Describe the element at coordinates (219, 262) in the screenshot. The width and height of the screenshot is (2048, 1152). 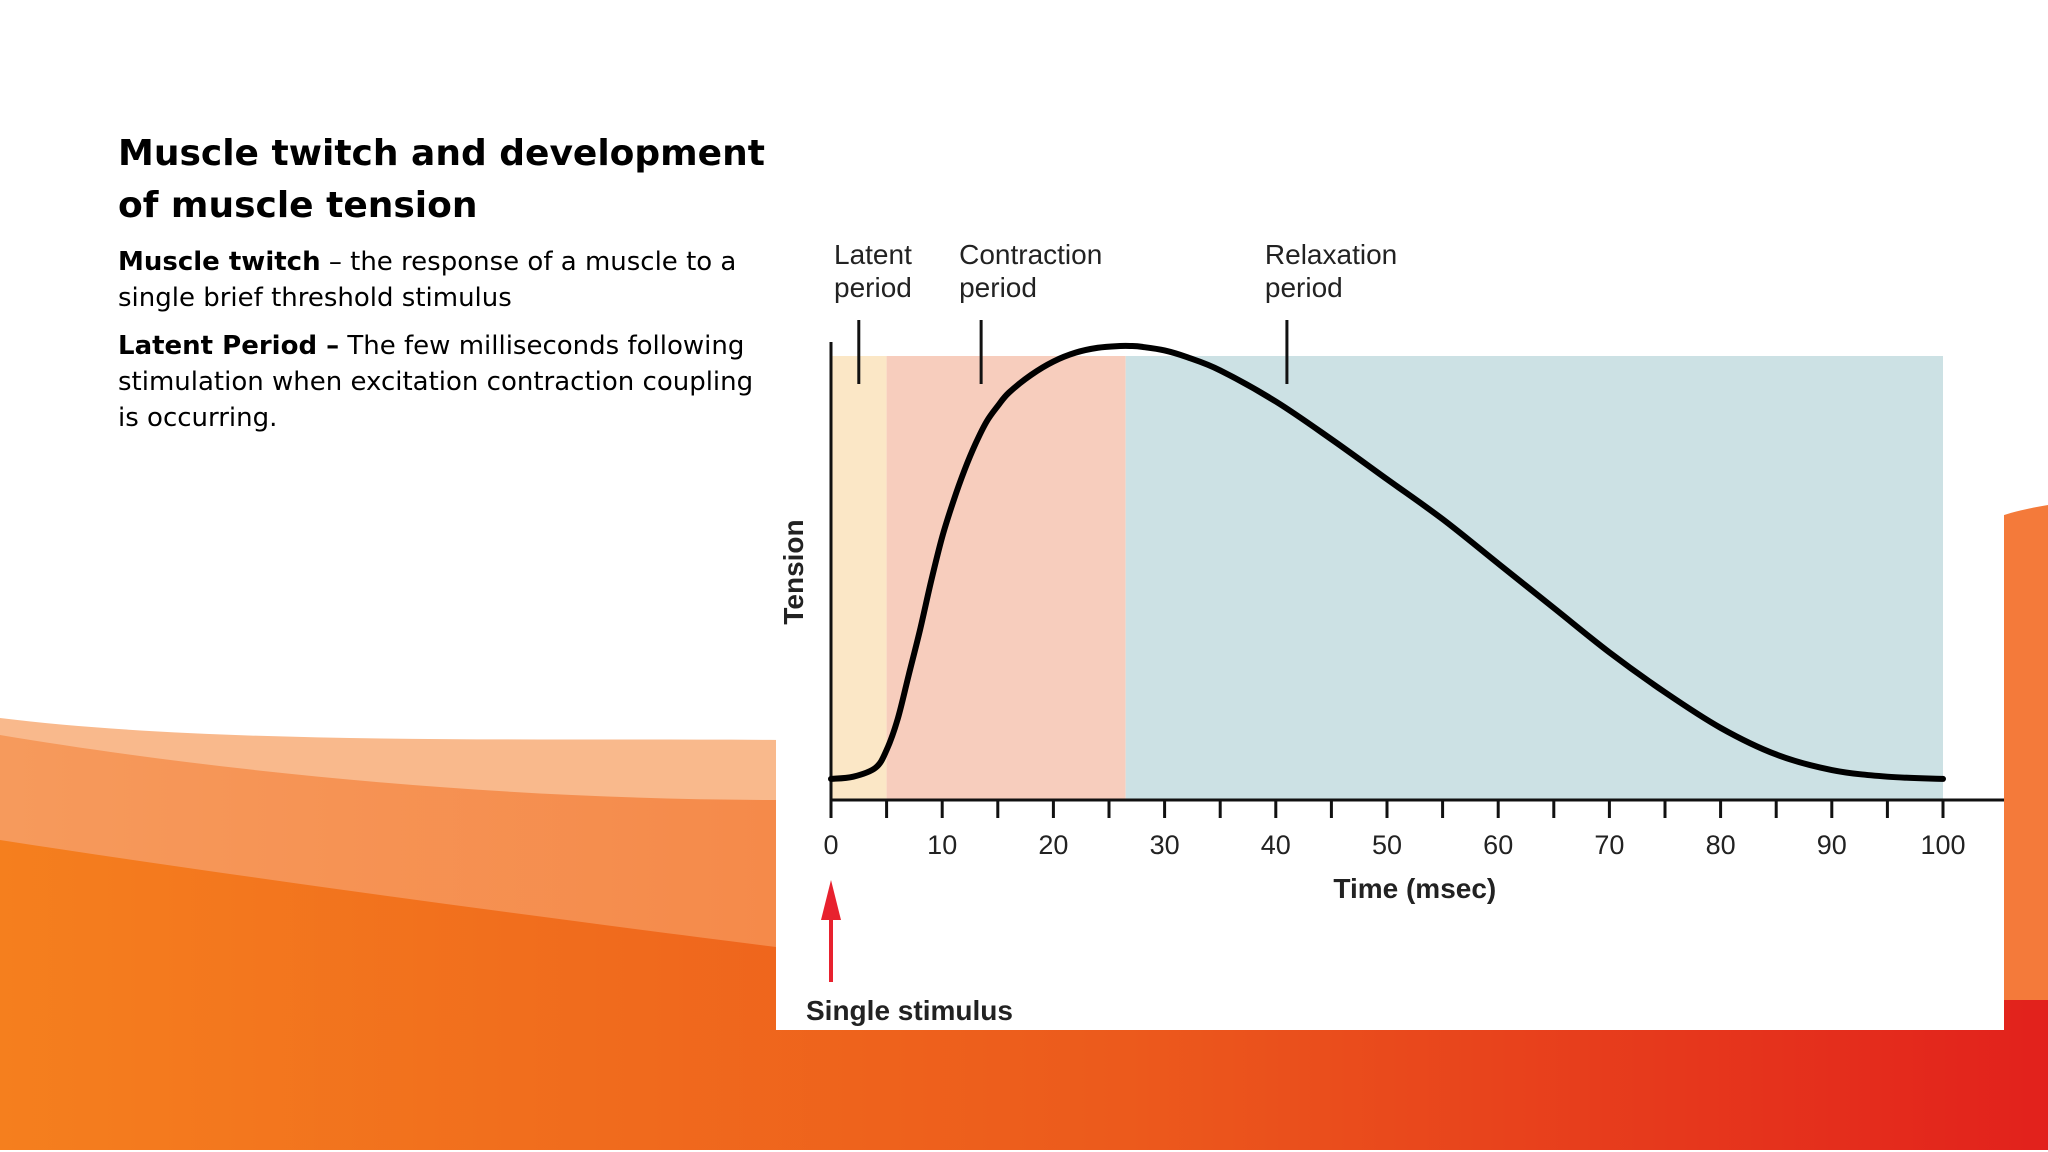
I see `term-muscle-twitch: Muscle twitch` at that location.